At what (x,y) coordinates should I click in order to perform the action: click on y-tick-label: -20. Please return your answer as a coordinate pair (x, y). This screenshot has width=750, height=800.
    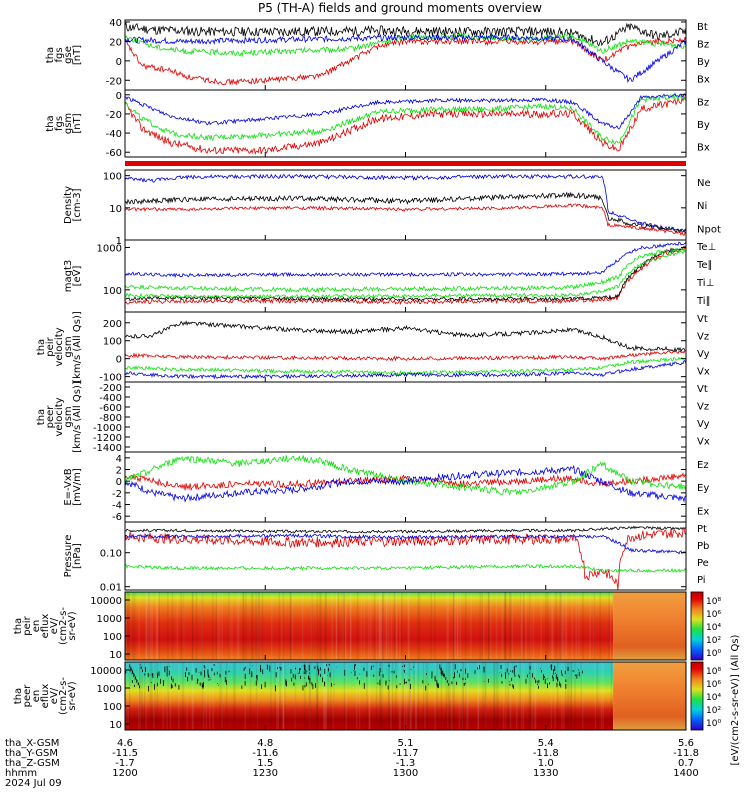
    Looking at the image, I should click on (114, 115).